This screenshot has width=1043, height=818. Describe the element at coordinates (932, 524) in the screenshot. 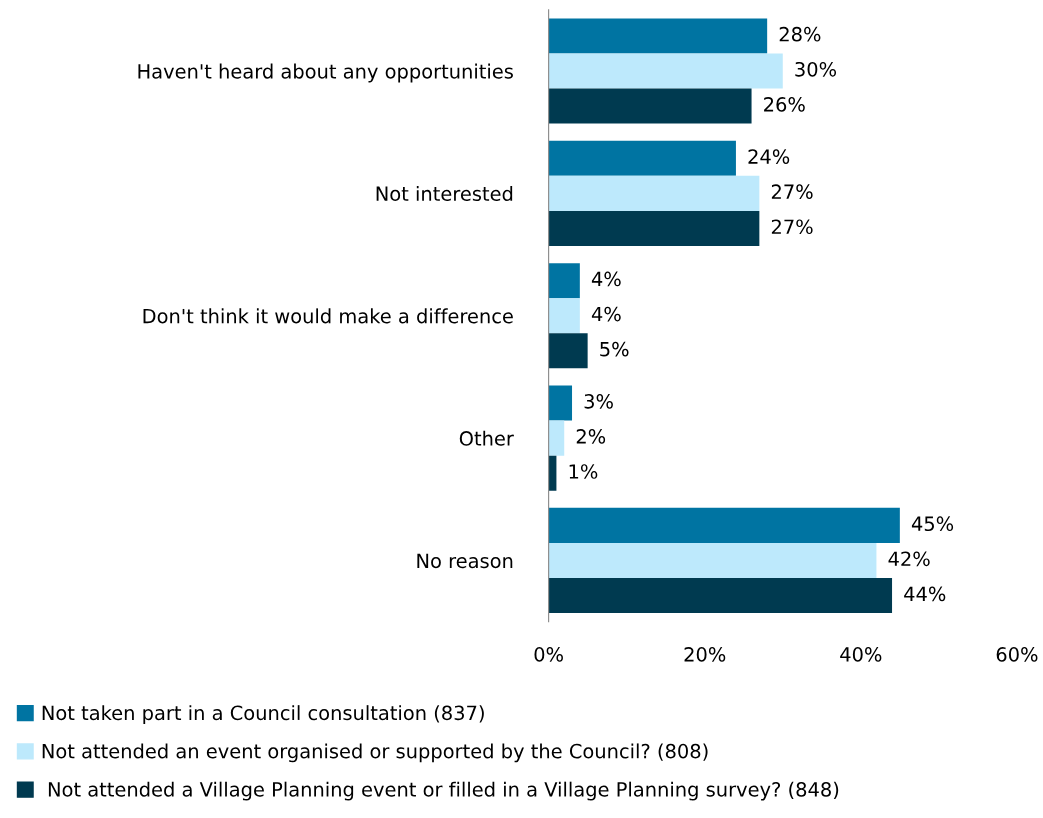

I see `data-label: 45%` at that location.